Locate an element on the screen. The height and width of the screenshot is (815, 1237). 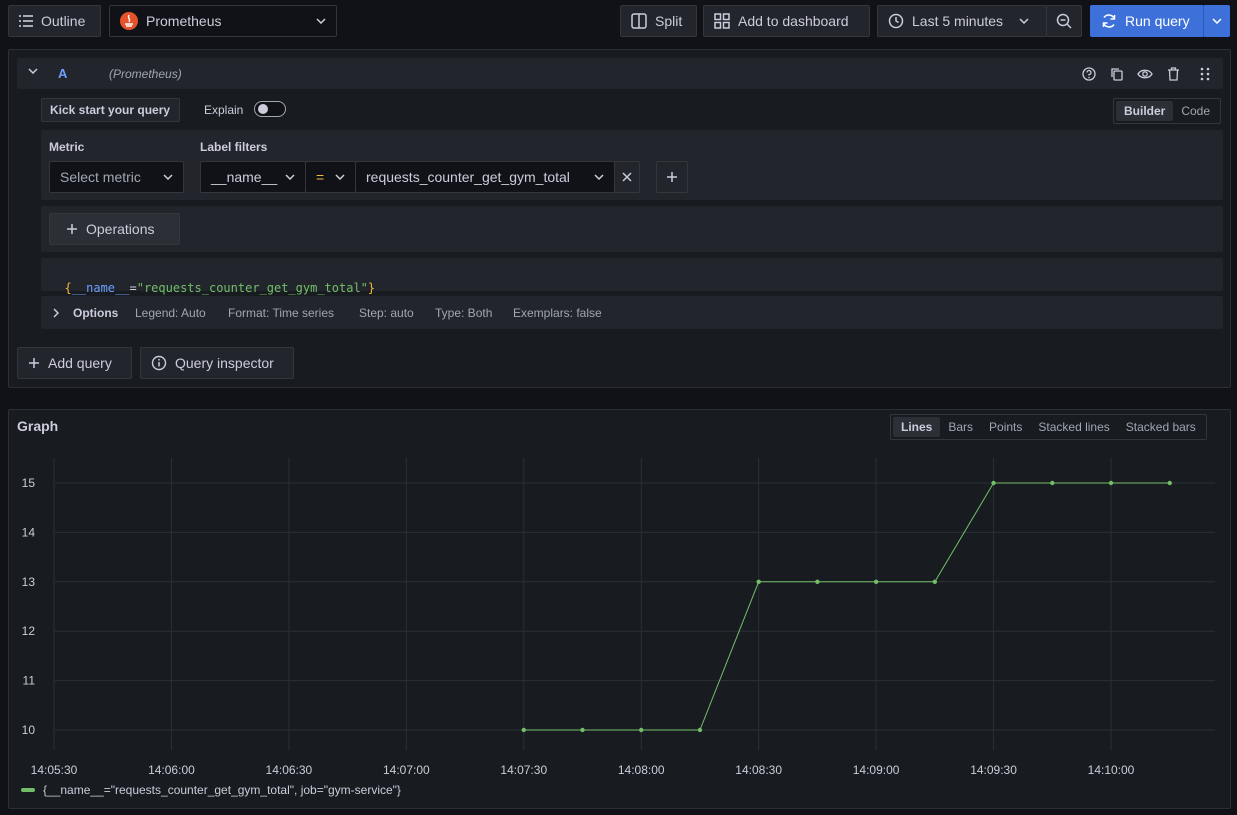
run-query-label: Run query is located at coordinates (1157, 21).